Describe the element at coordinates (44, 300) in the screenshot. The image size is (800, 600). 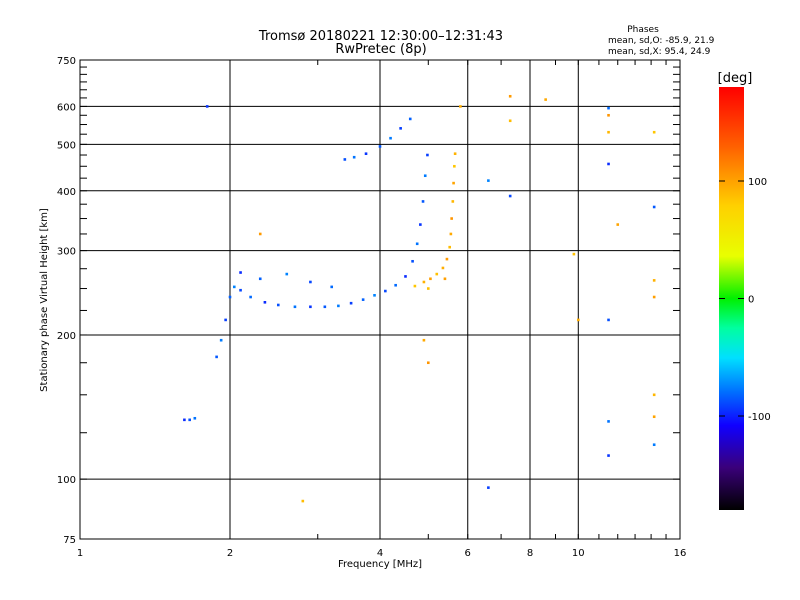
I see `y-axis-label: Stationary phase Virtual Height [km]` at that location.